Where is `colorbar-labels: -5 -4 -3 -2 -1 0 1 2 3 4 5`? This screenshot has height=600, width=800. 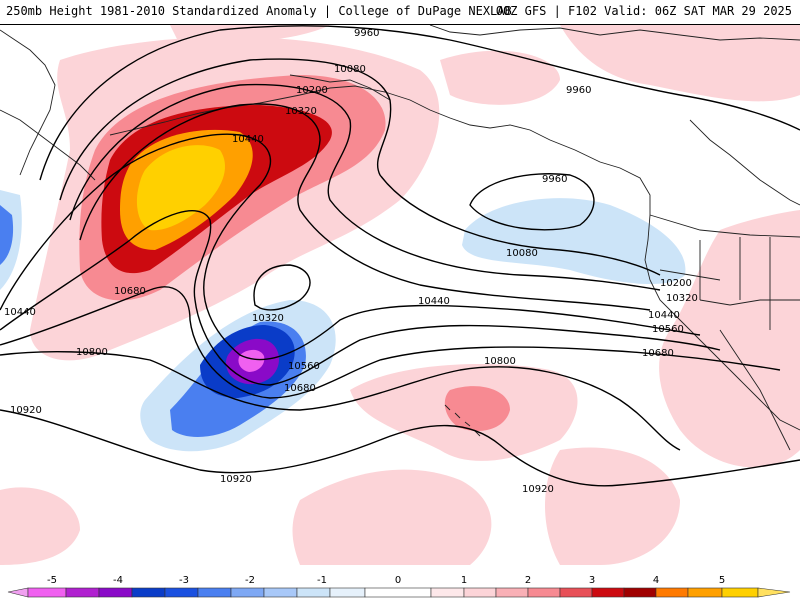
colorbar-labels: -5 -4 -3 -2 -1 0 1 2 3 4 5 is located at coordinates (386, 580).